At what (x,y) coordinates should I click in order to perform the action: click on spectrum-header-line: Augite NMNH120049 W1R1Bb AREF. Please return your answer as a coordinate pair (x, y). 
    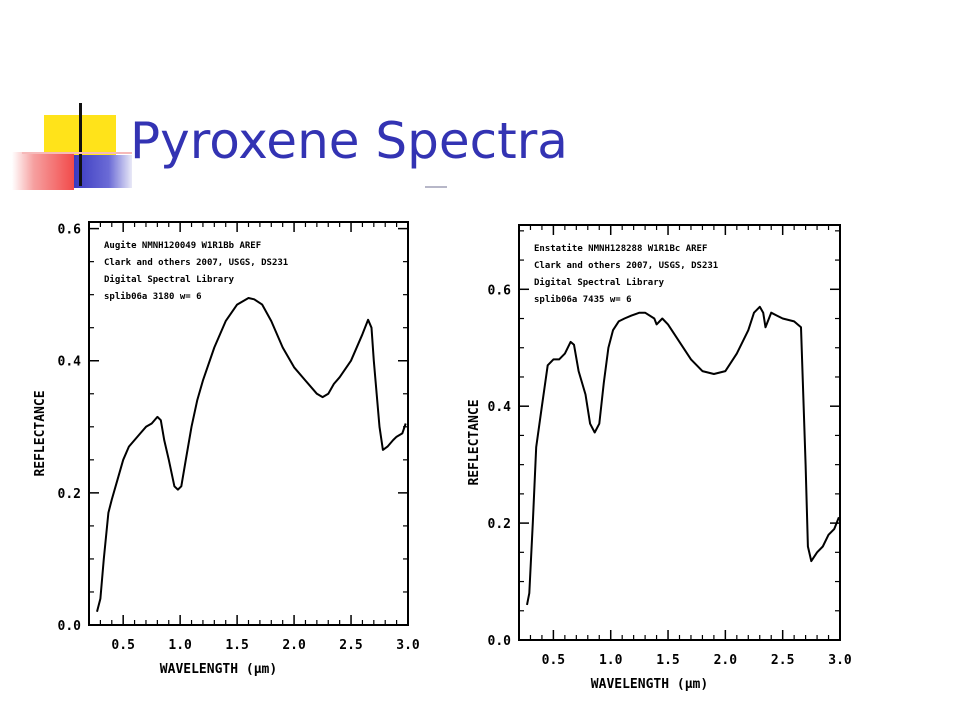
    Looking at the image, I should click on (182, 245).